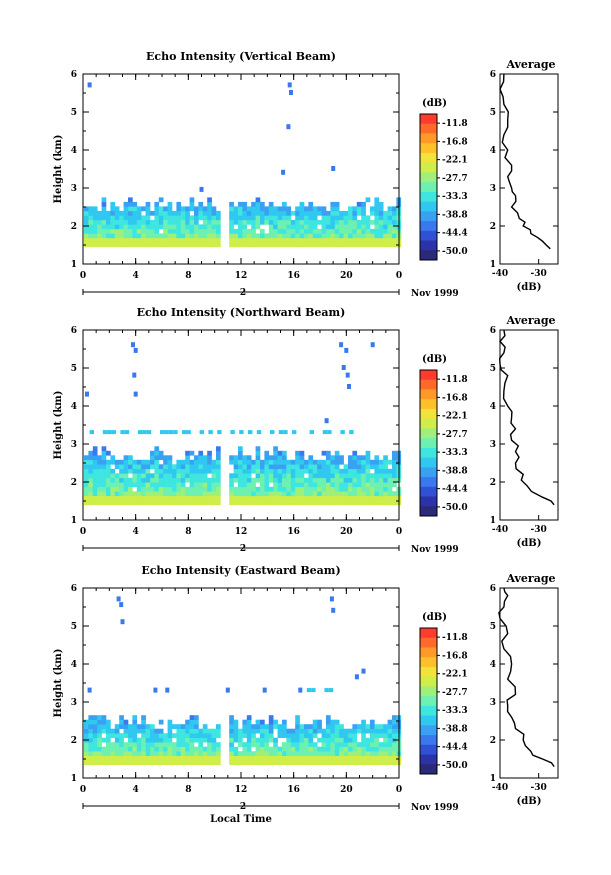 This screenshot has height=875, width=611. What do you see at coordinates (428, 452) in the screenshot?
I see `colorbar-swatch` at bounding box center [428, 452].